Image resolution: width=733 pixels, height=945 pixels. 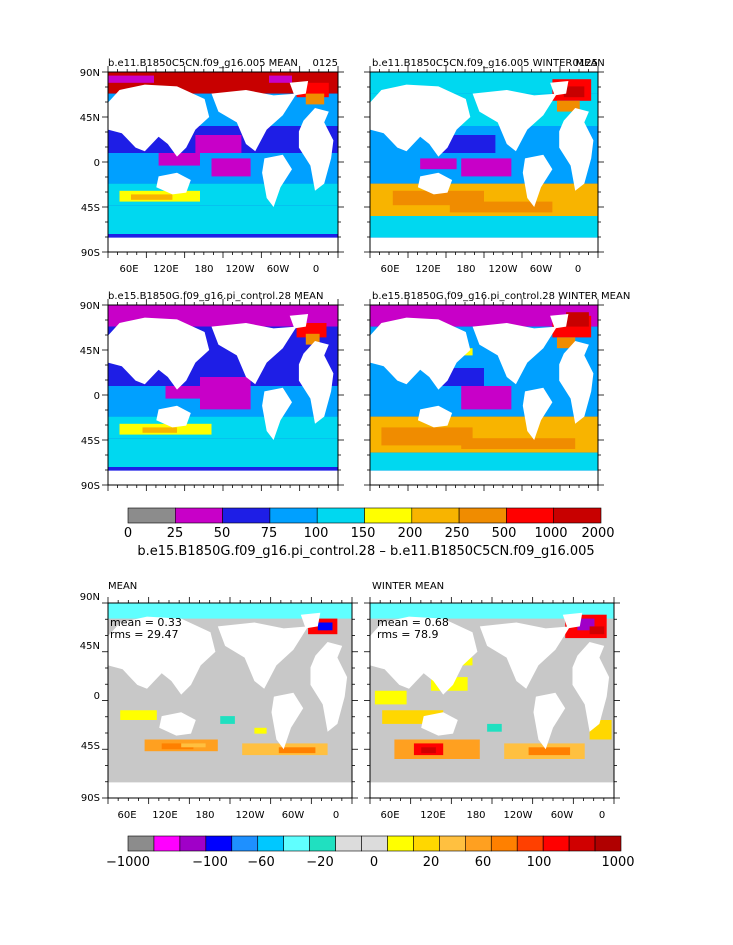 What do you see at coordinates (465, 269) in the screenshot?
I see `x-tick-label-180: 180` at bounding box center [465, 269].